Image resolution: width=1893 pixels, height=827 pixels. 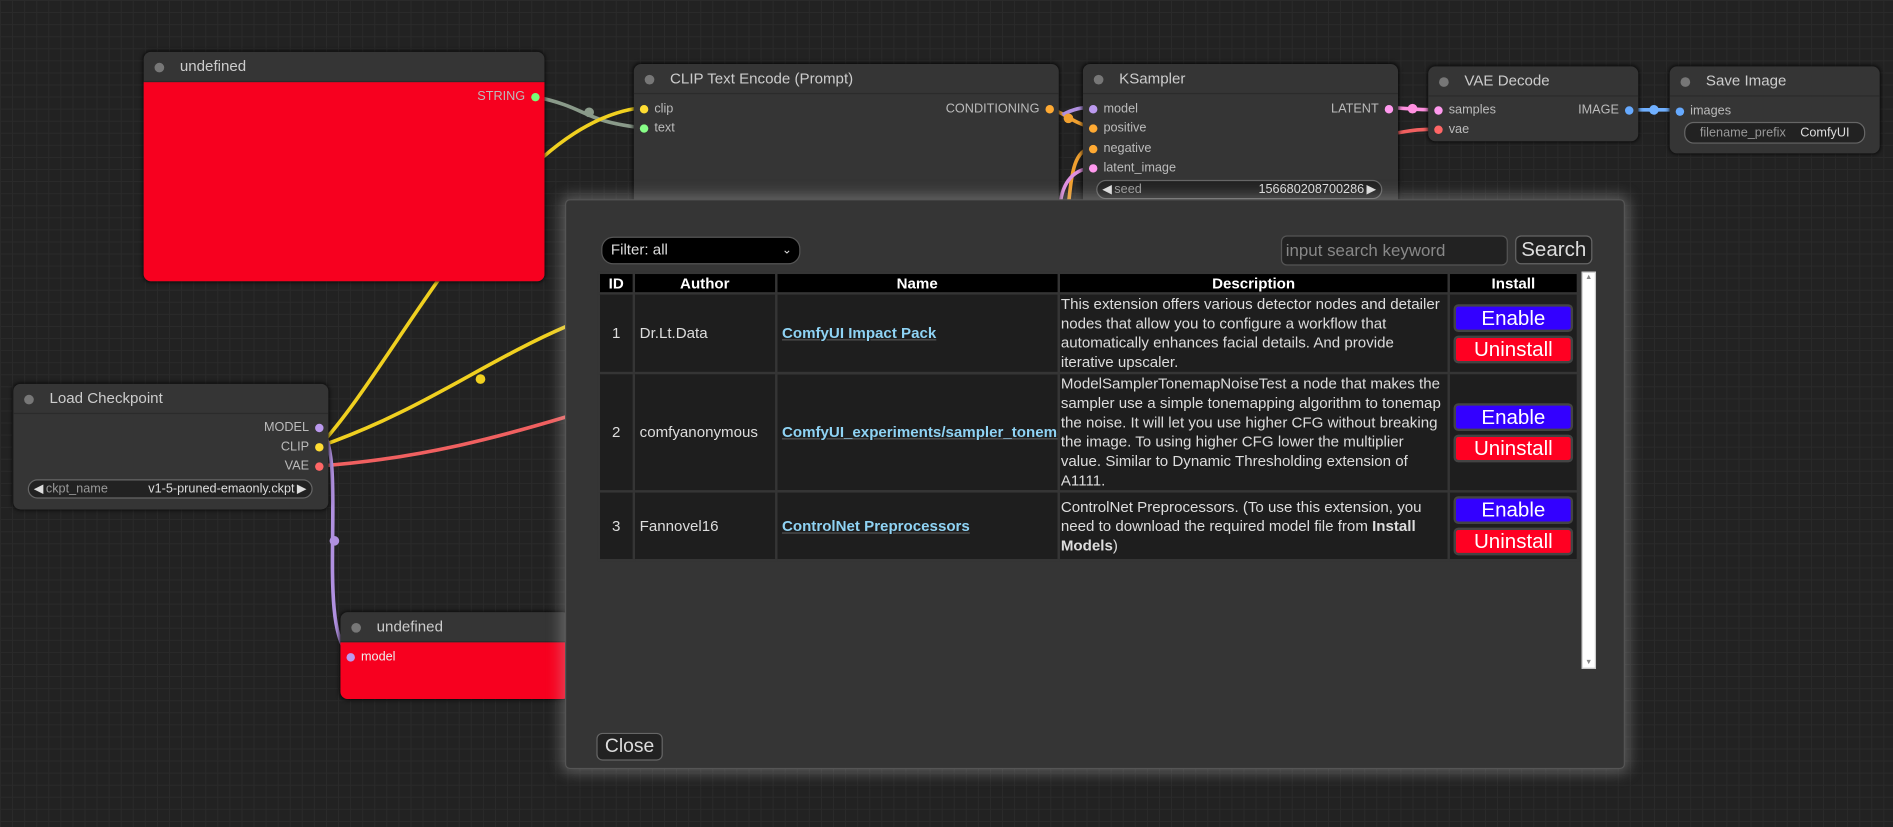 I want to click on chevron-down-icon: ⌄, so click(x=786, y=250).